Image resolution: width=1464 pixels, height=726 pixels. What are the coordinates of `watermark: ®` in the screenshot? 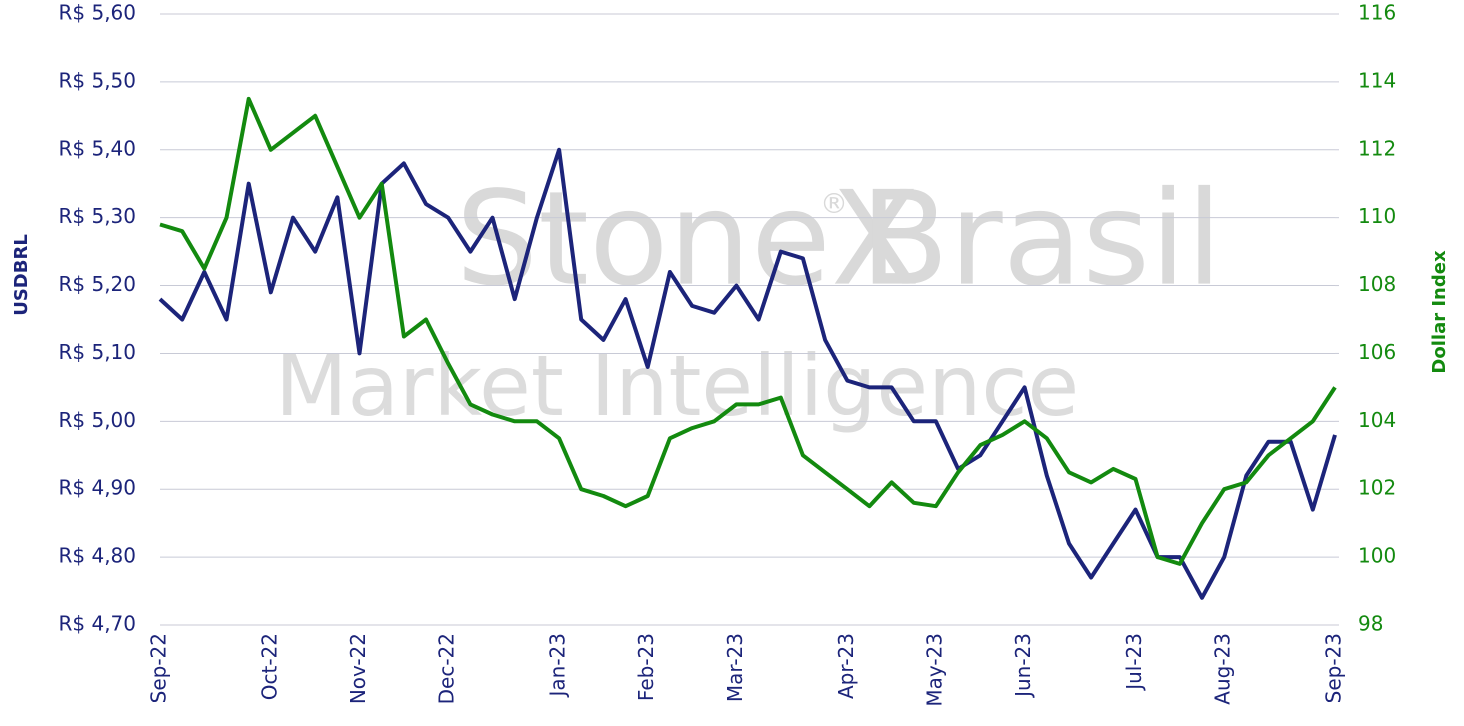 It's located at (834, 203).